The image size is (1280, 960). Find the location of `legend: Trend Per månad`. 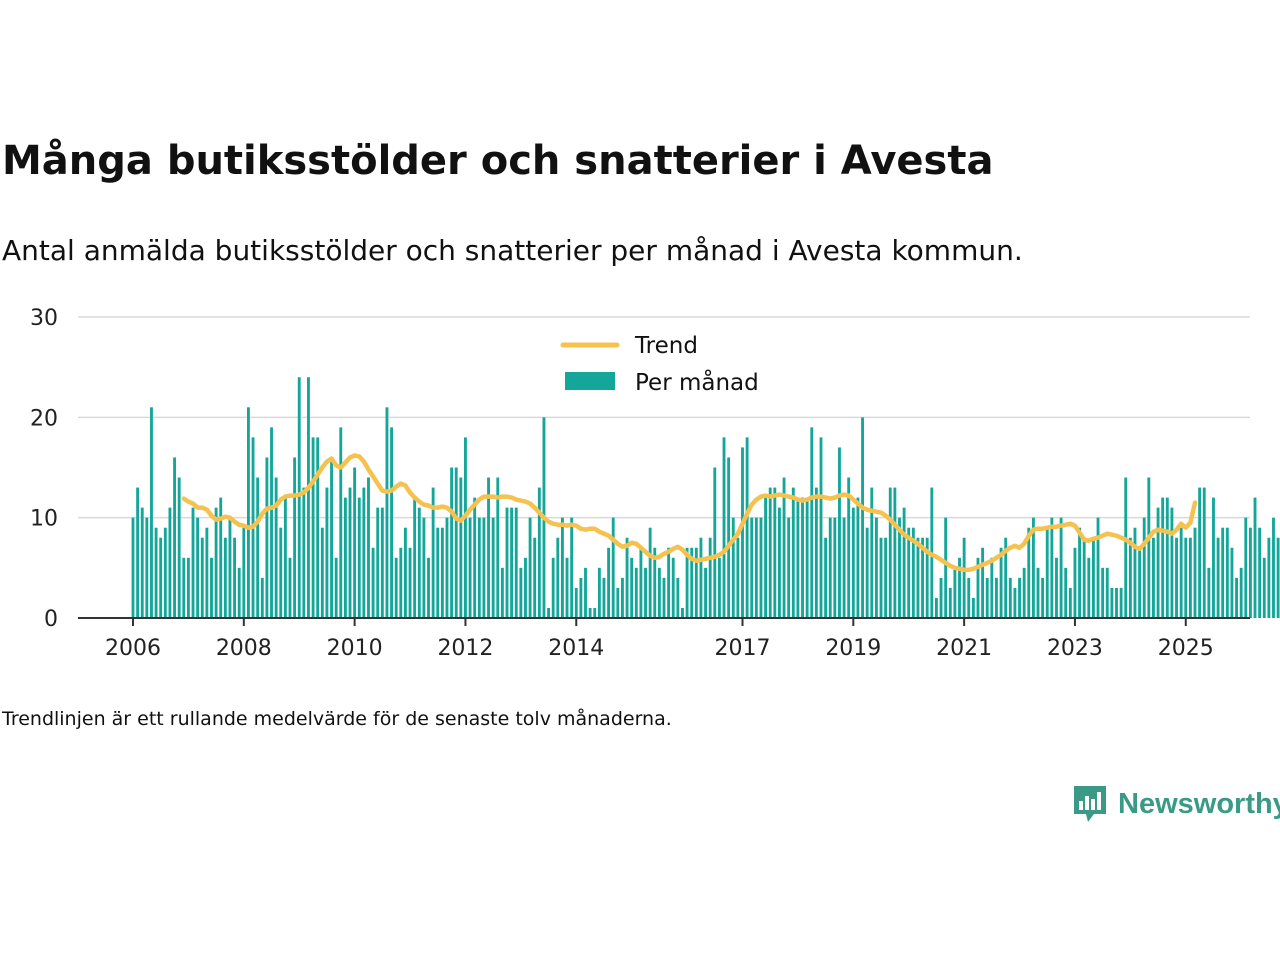

legend: Trend Per månad is located at coordinates (659, 364).